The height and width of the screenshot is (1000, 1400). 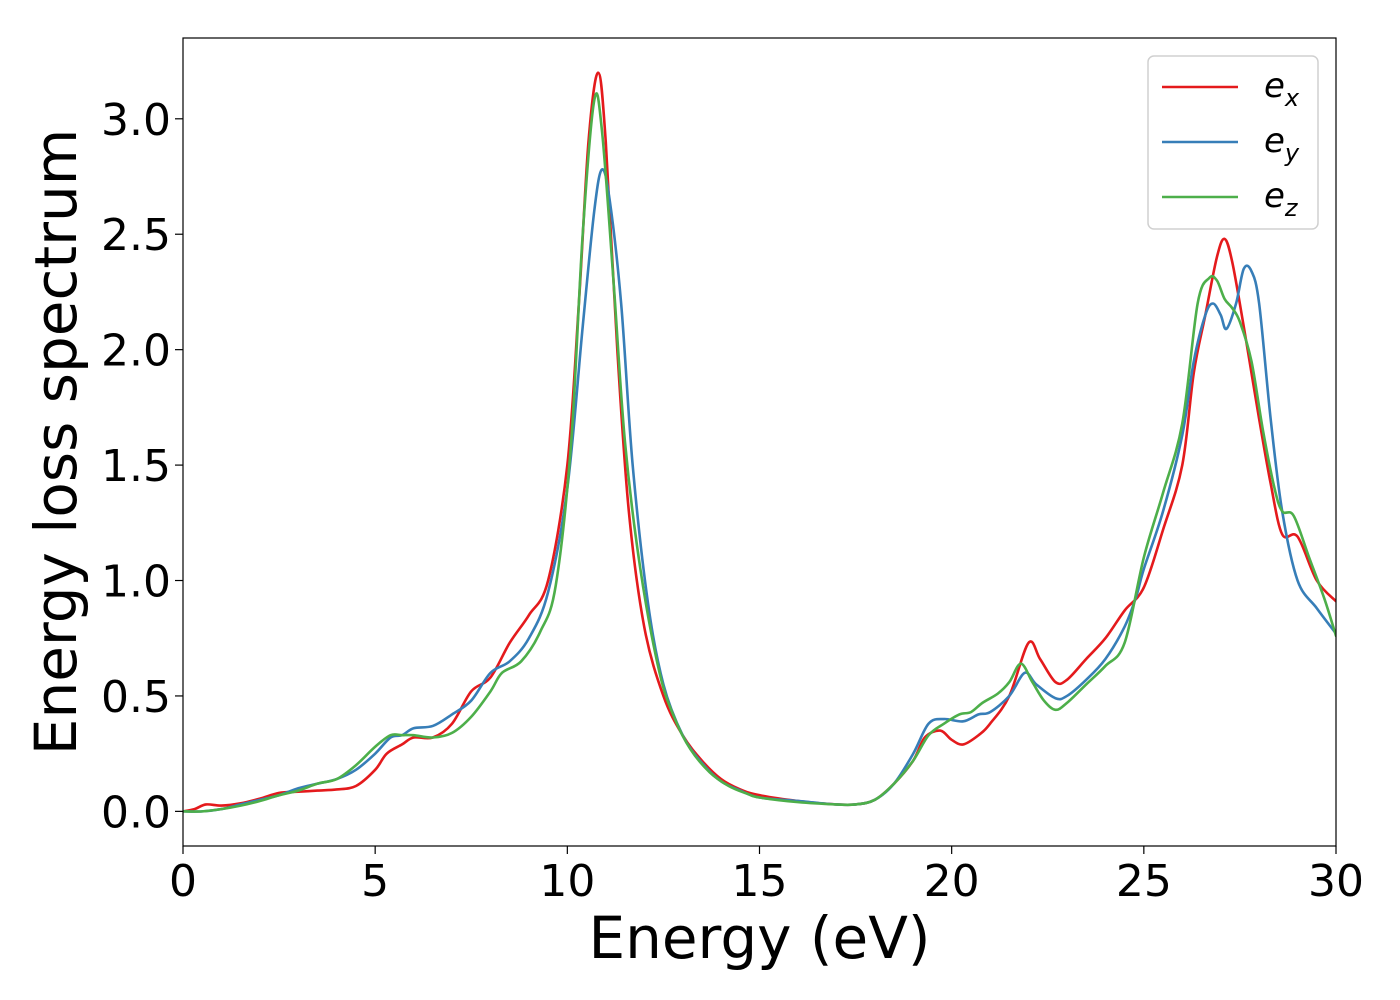 What do you see at coordinates (136, 812) in the screenshot?
I see `y-tick-label: 0.0` at bounding box center [136, 812].